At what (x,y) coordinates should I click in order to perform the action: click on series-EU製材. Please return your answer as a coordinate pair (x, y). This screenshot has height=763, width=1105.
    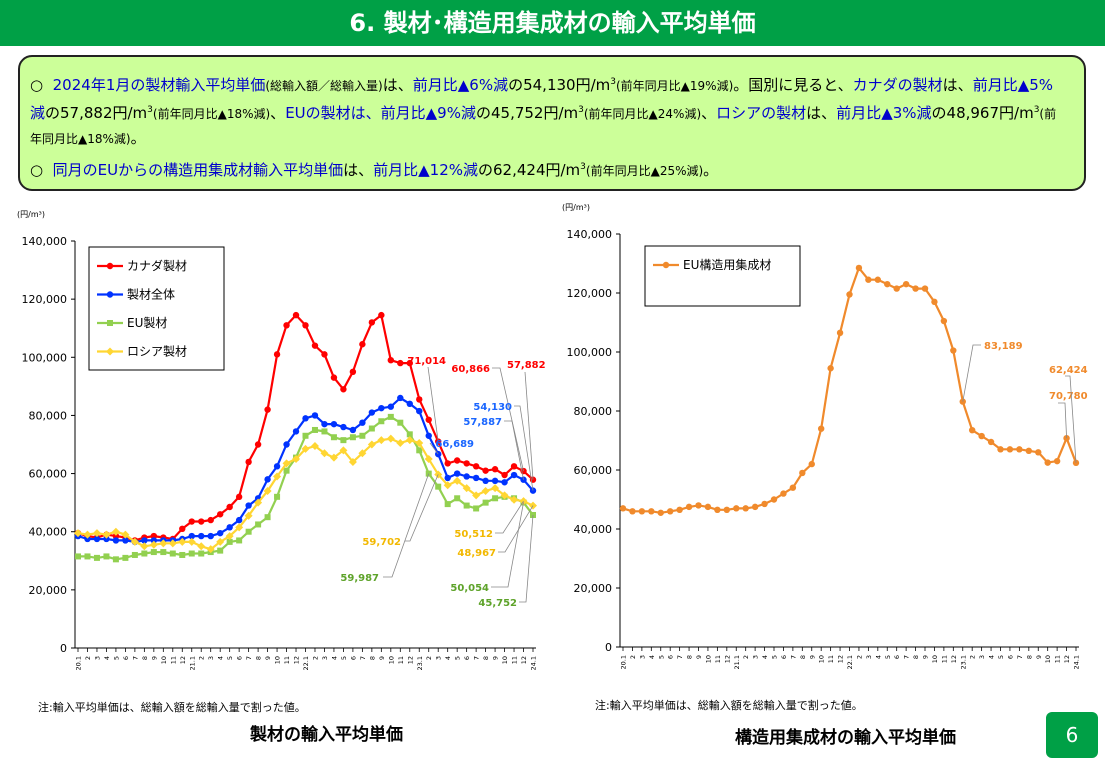
    Looking at the image, I should click on (305, 488).